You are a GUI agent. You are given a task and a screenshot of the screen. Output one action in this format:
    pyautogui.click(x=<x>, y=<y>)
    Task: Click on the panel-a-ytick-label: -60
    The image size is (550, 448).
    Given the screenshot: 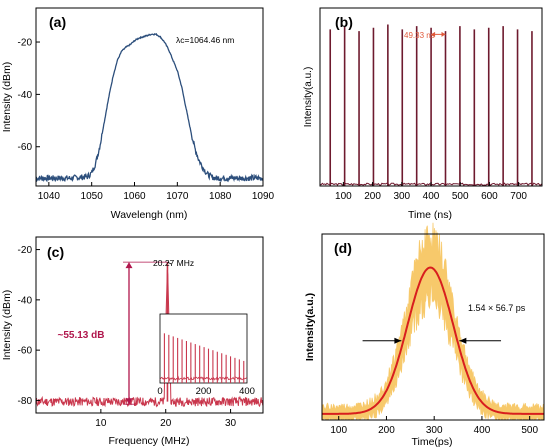 What is the action you would take?
    pyautogui.click(x=25, y=147)
    